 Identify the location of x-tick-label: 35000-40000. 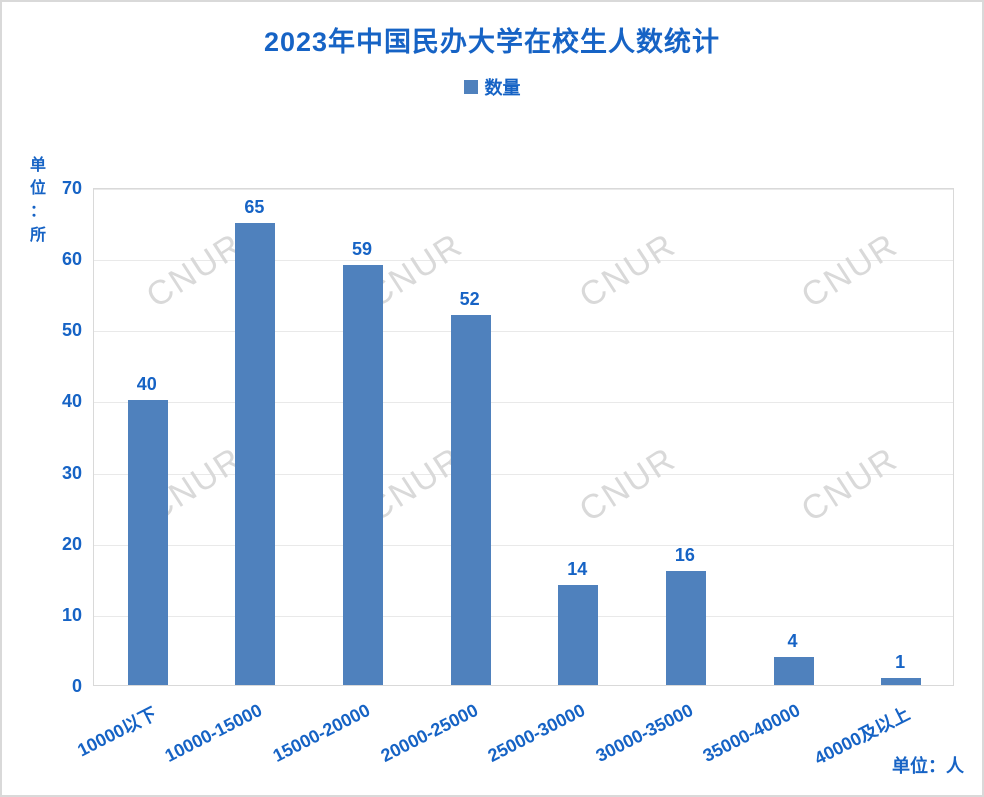
(752, 733).